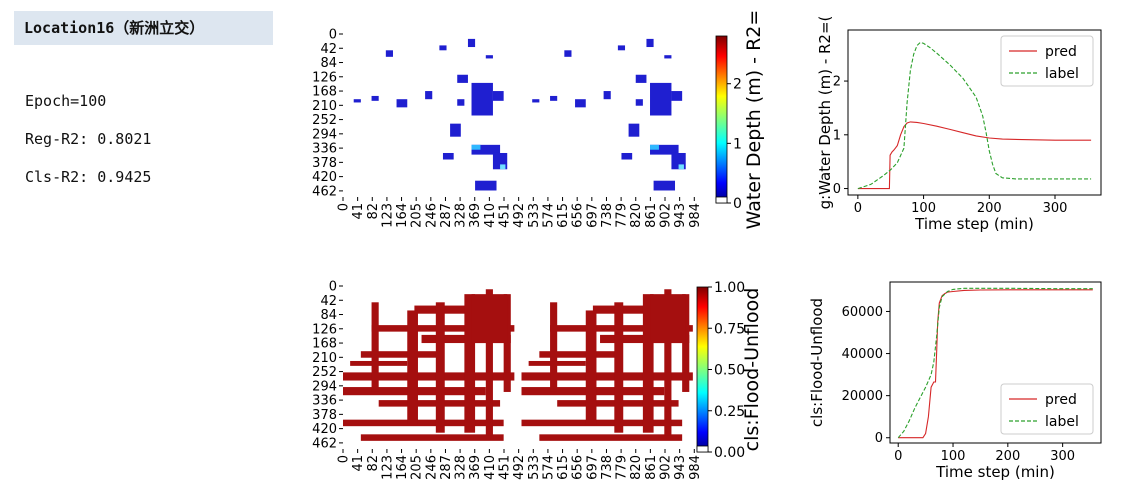 This screenshot has width=1122, height=495. I want to click on x-tick-label: 328, so click(461, 467).